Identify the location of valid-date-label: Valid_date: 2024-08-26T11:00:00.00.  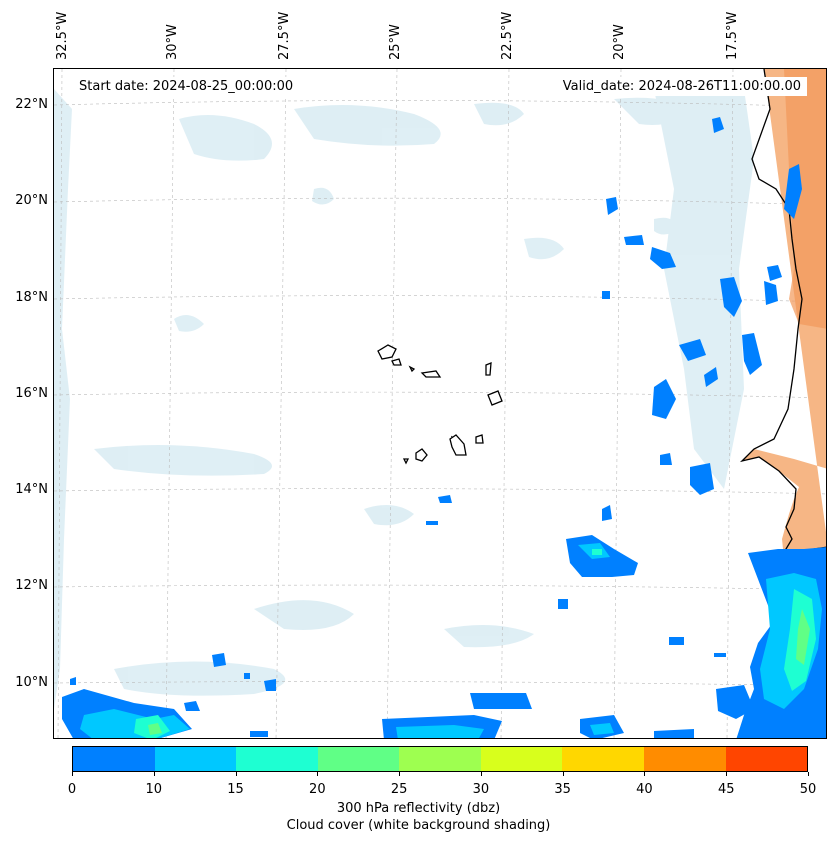
(681, 86).